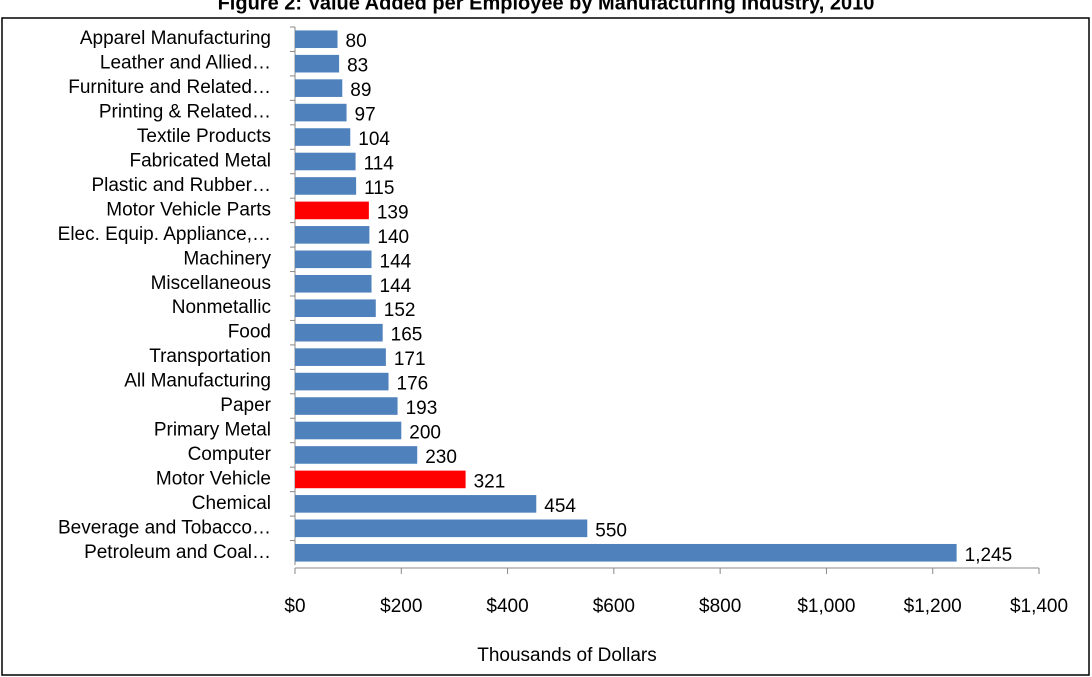  Describe the element at coordinates (560, 506) in the screenshot. I see `value-label: 454` at that location.